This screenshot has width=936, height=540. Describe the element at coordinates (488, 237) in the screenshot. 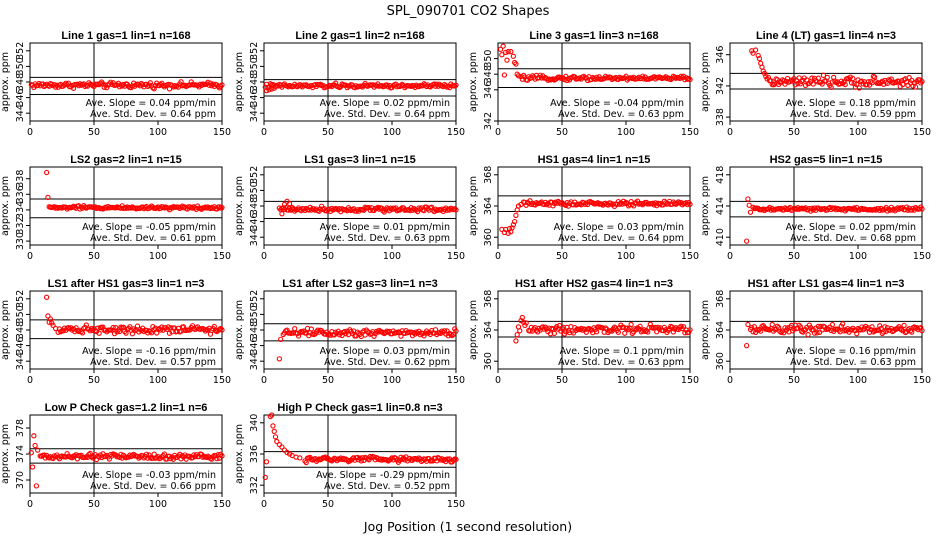

I see `y-tick-label: 360` at that location.